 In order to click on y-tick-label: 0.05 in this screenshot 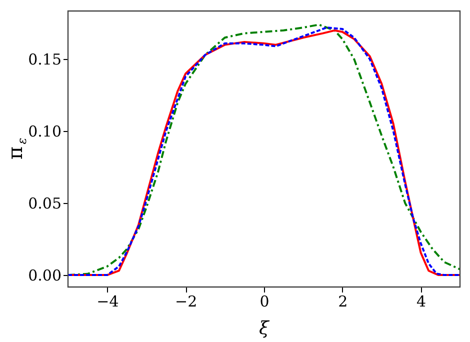, I will do `click(45, 203)`.